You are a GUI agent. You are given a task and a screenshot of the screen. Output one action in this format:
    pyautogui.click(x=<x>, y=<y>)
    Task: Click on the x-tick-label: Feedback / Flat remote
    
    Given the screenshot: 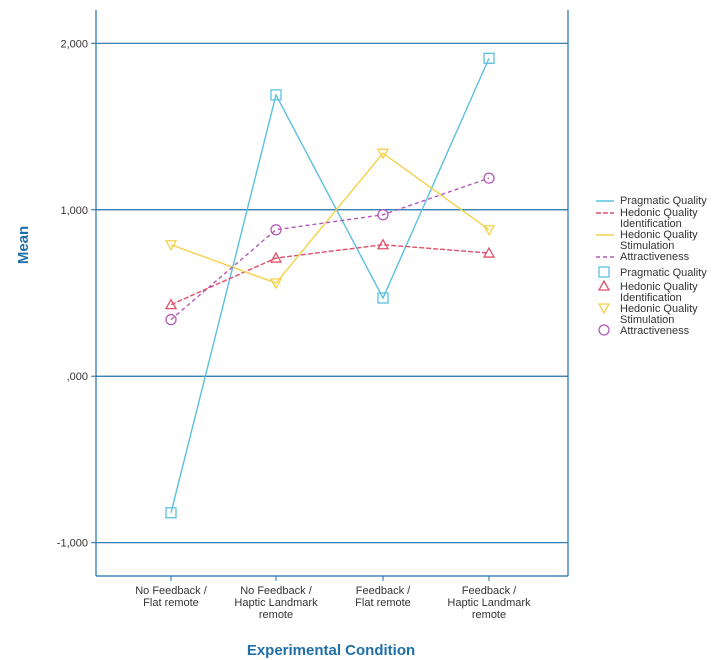 What is the action you would take?
    pyautogui.click(x=383, y=597)
    